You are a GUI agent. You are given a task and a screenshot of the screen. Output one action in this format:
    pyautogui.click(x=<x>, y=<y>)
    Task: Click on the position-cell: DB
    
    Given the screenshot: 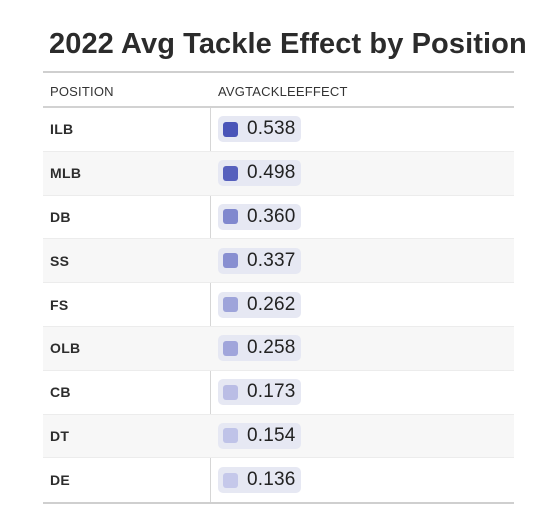 What is the action you would take?
    pyautogui.click(x=60, y=216)
    